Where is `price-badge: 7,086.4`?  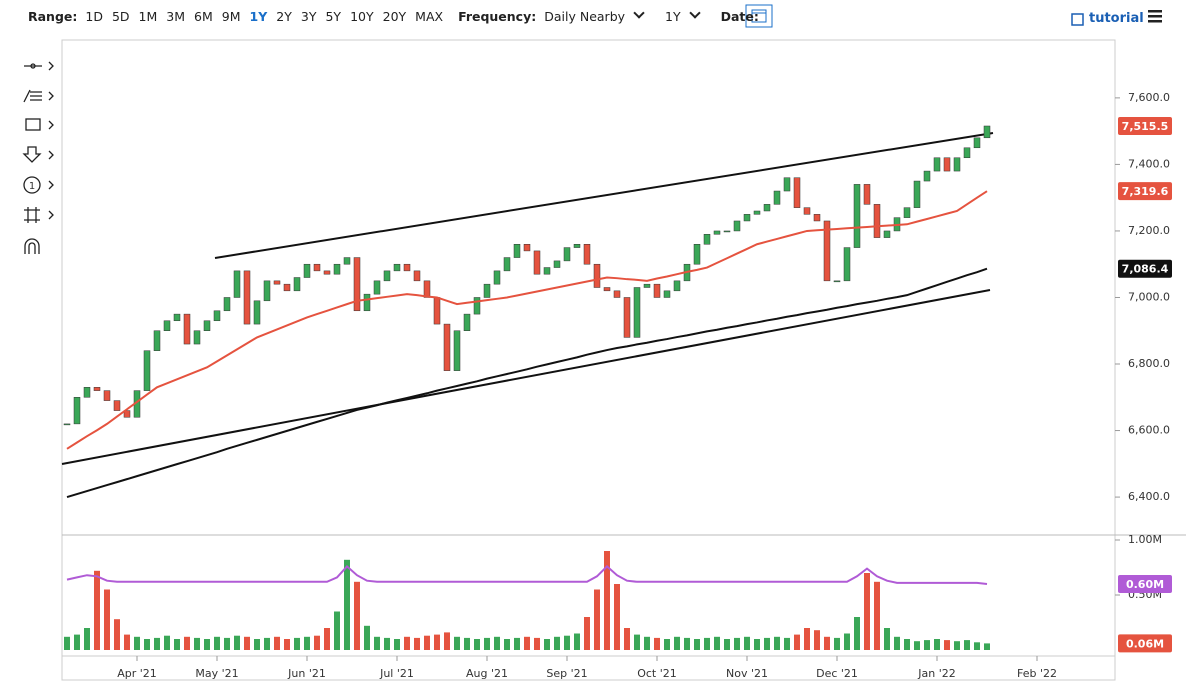
price-badge: 7,086.4 is located at coordinates (1145, 269).